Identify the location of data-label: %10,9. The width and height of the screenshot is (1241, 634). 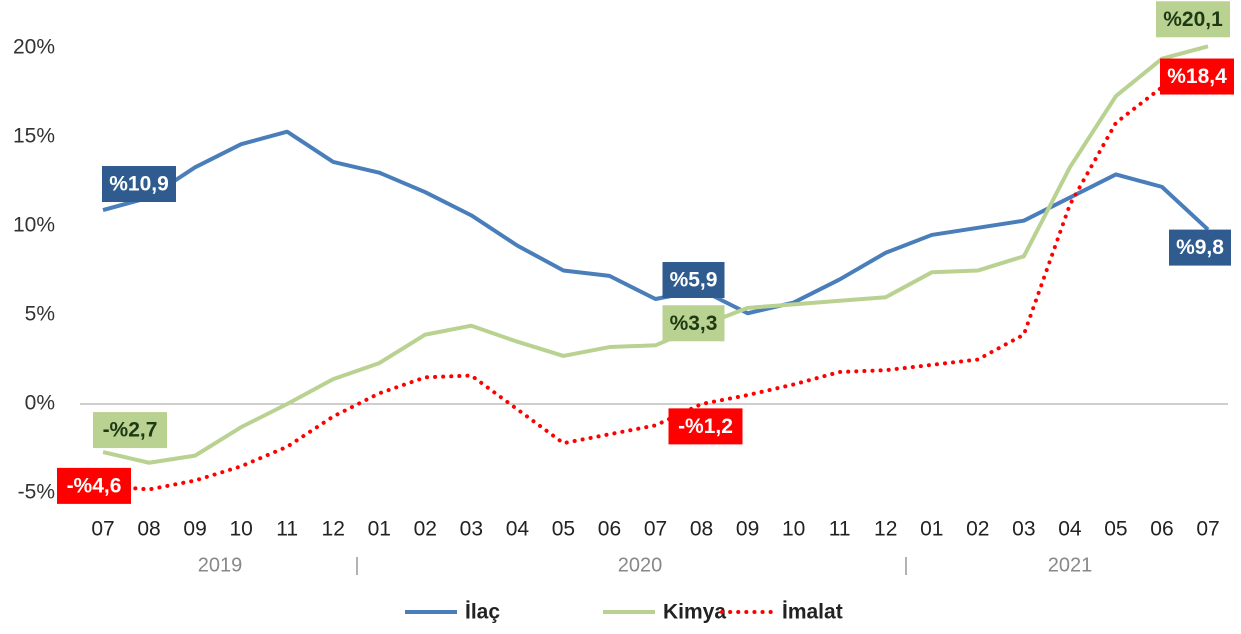
(139, 184).